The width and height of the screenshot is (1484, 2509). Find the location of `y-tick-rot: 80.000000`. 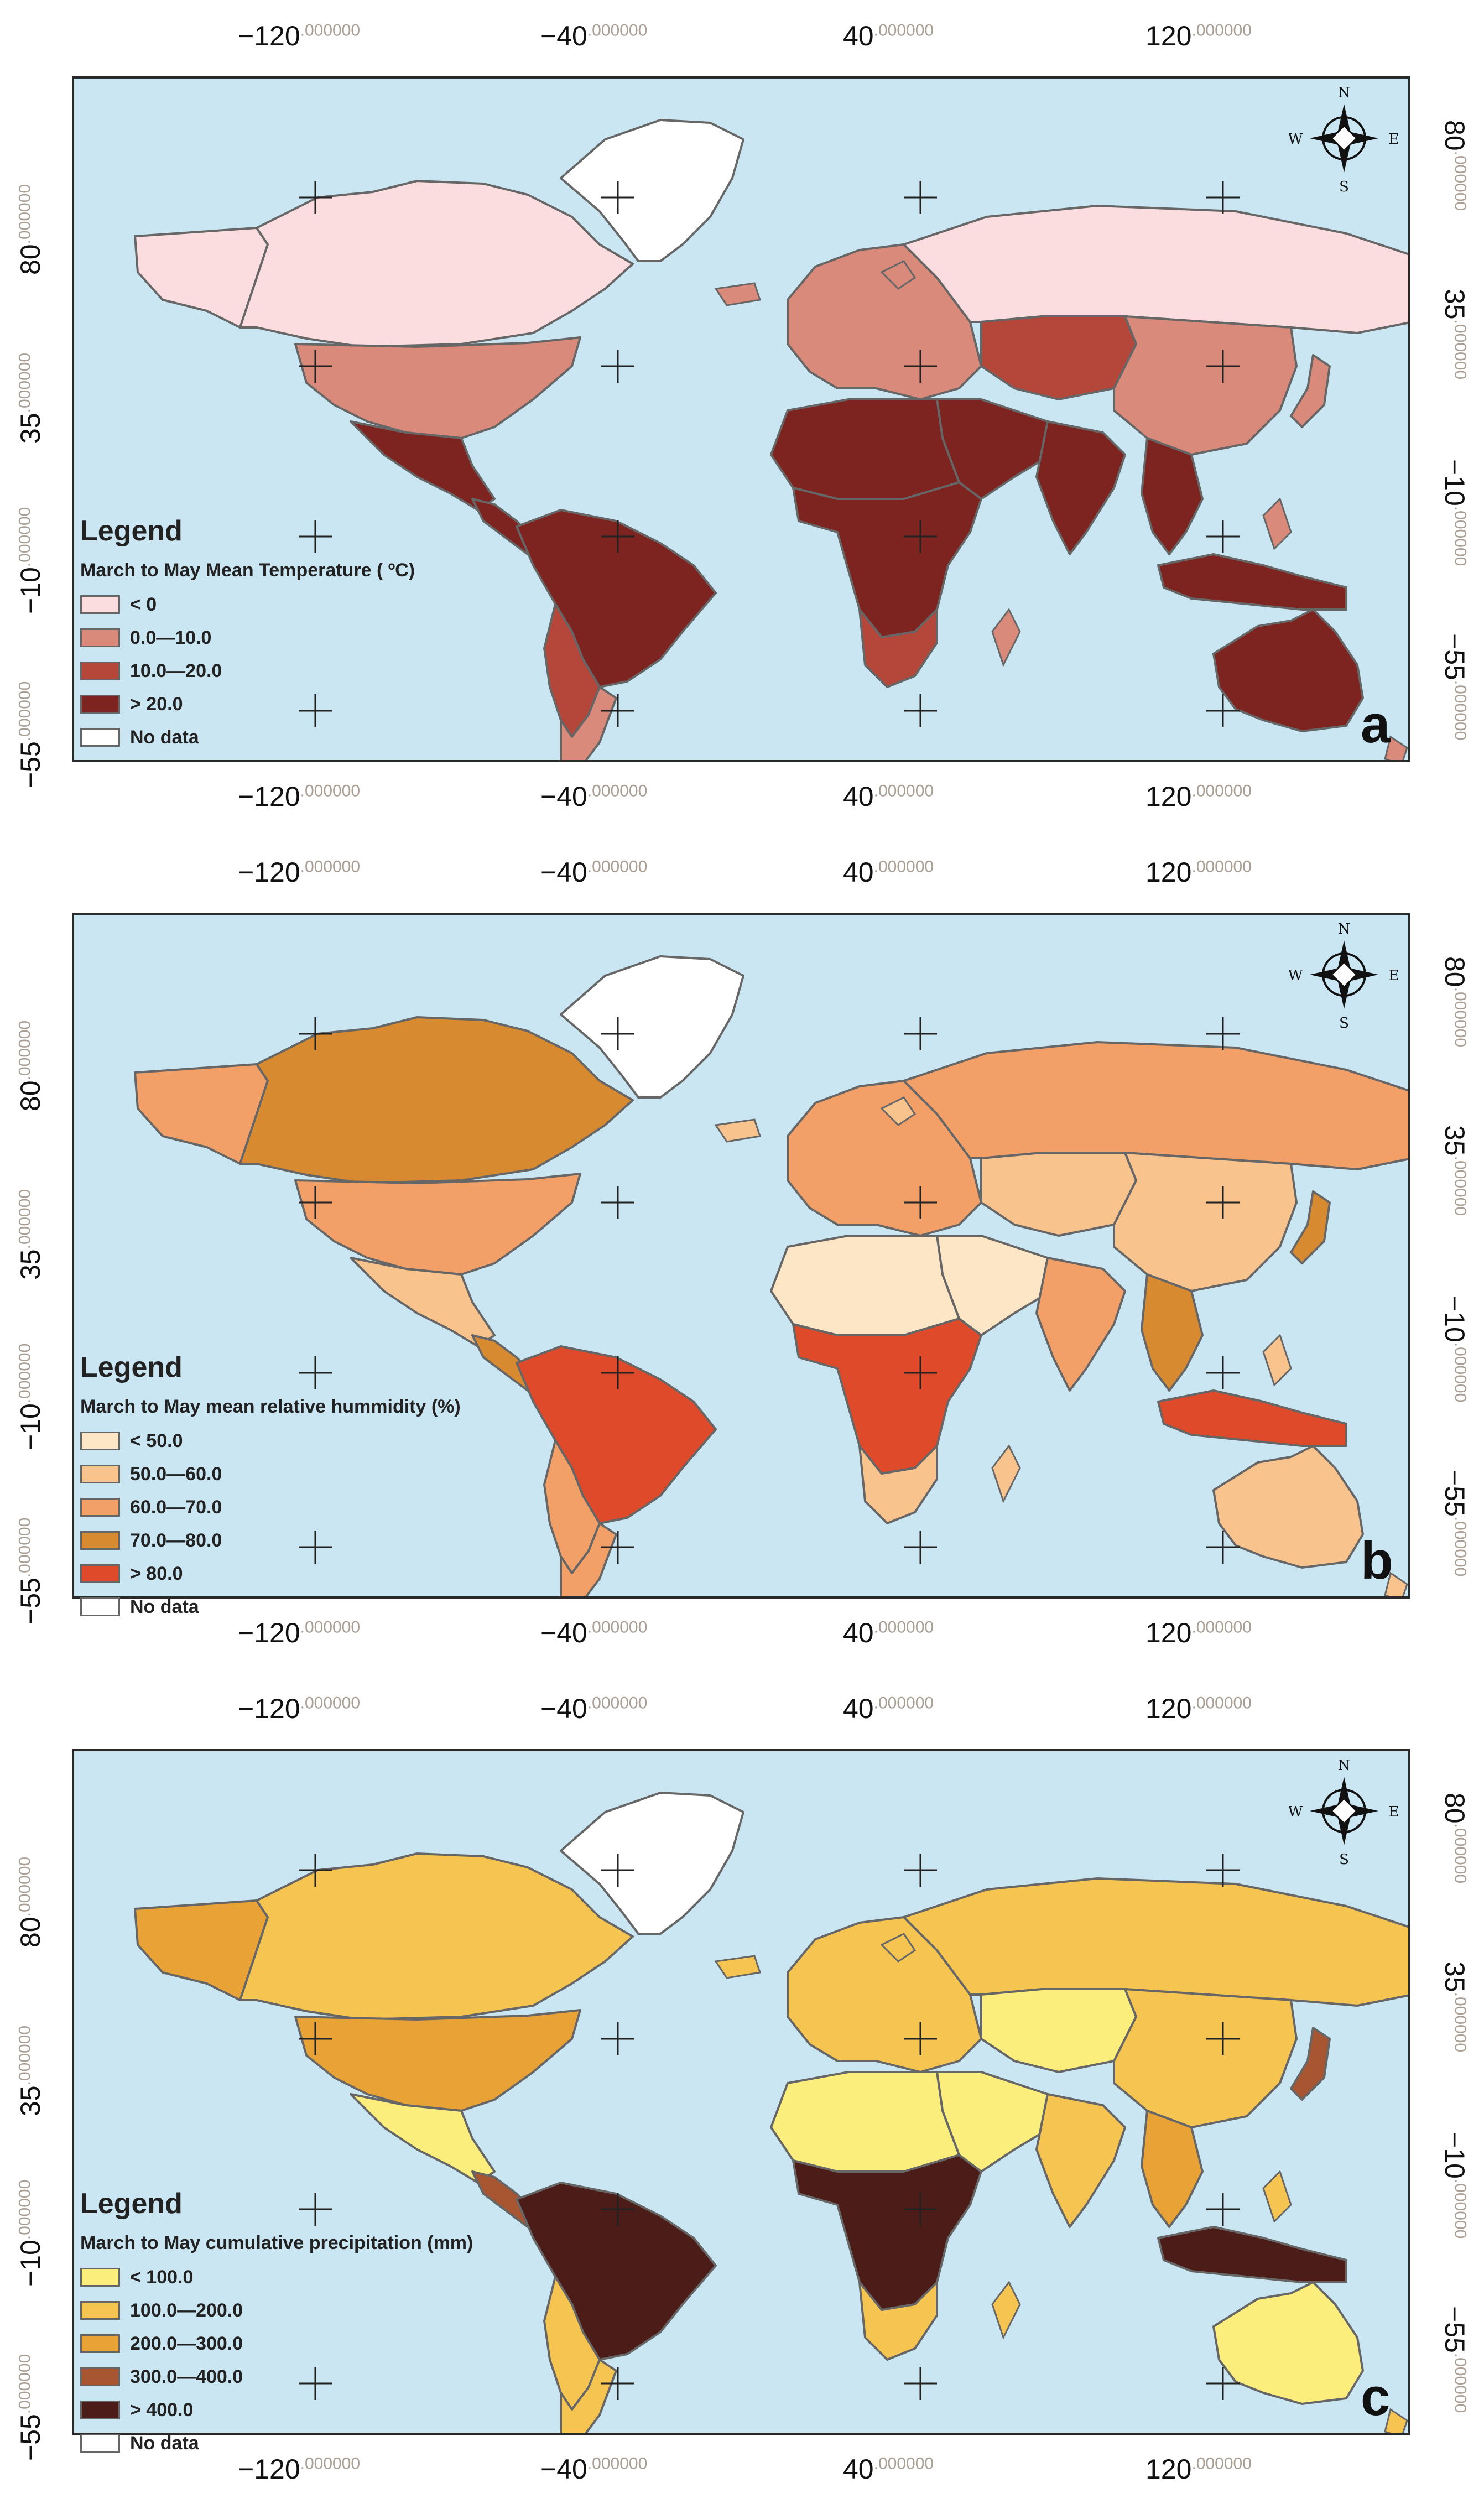

y-tick-rot: 80.000000 is located at coordinates (1454, 1001).